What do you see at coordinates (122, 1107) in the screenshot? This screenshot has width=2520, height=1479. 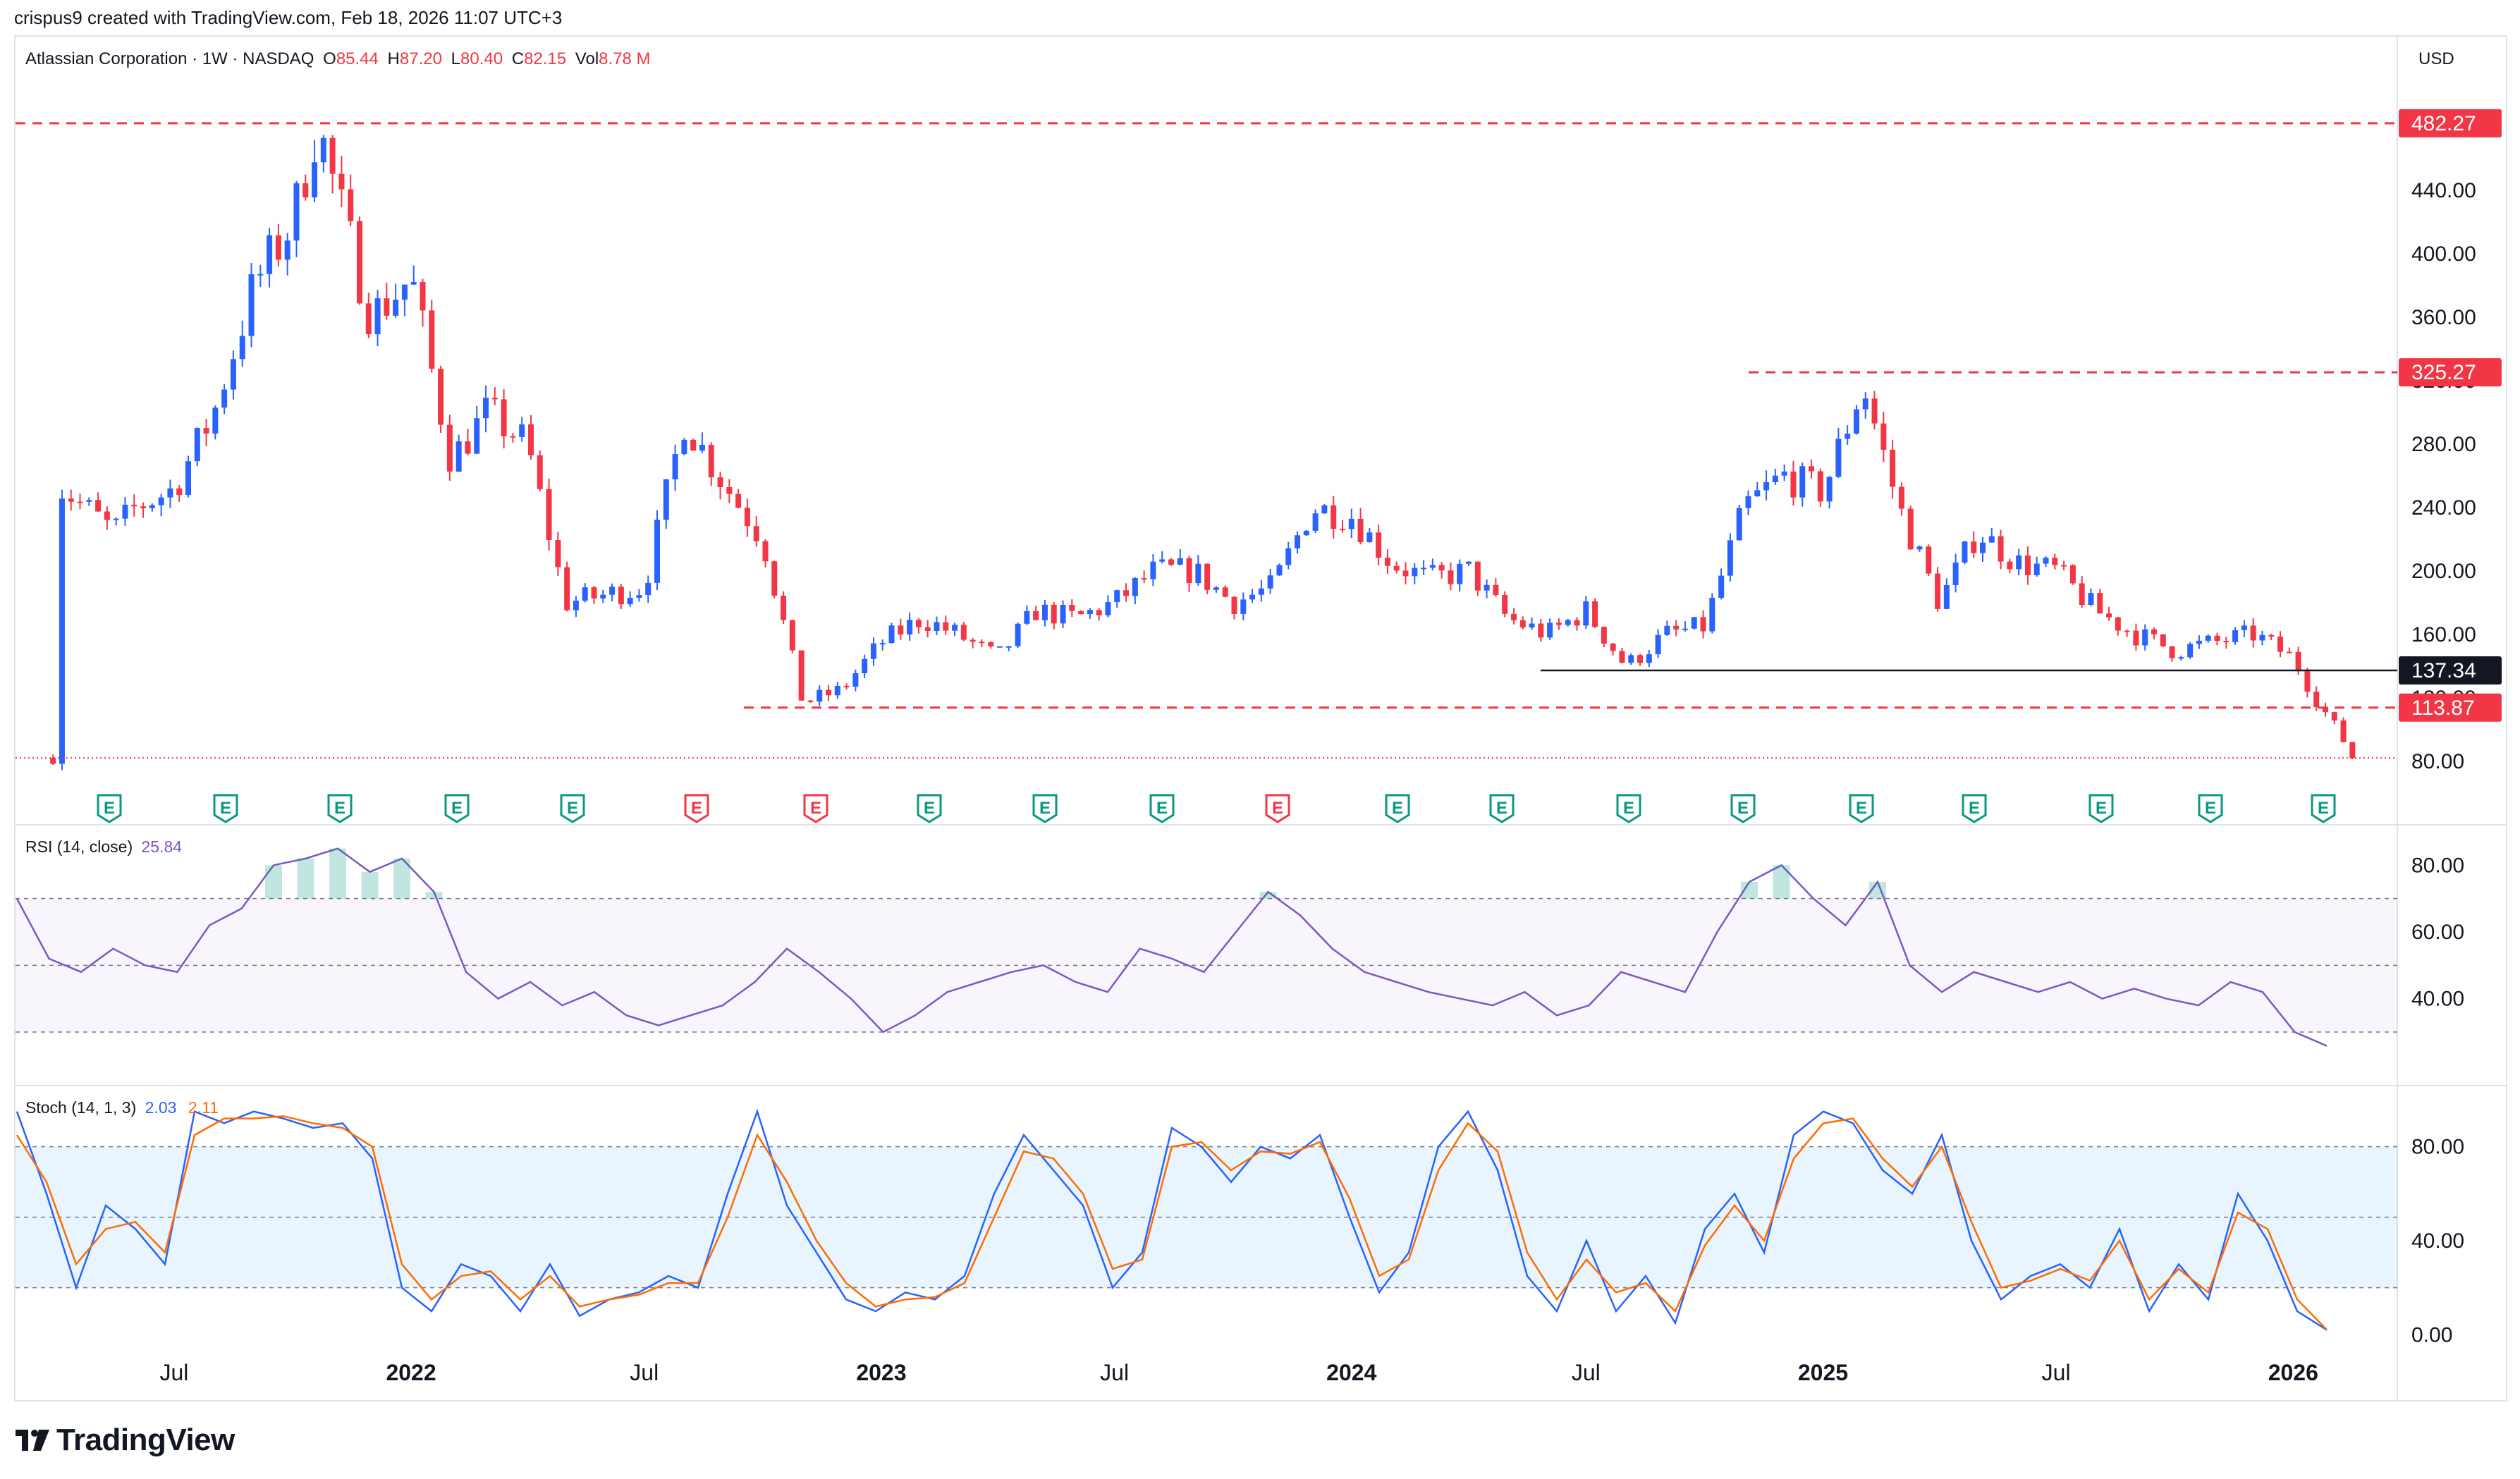 I see `stoch-legend: Stoch (14, 1, 3) 2.03 2.11` at bounding box center [122, 1107].